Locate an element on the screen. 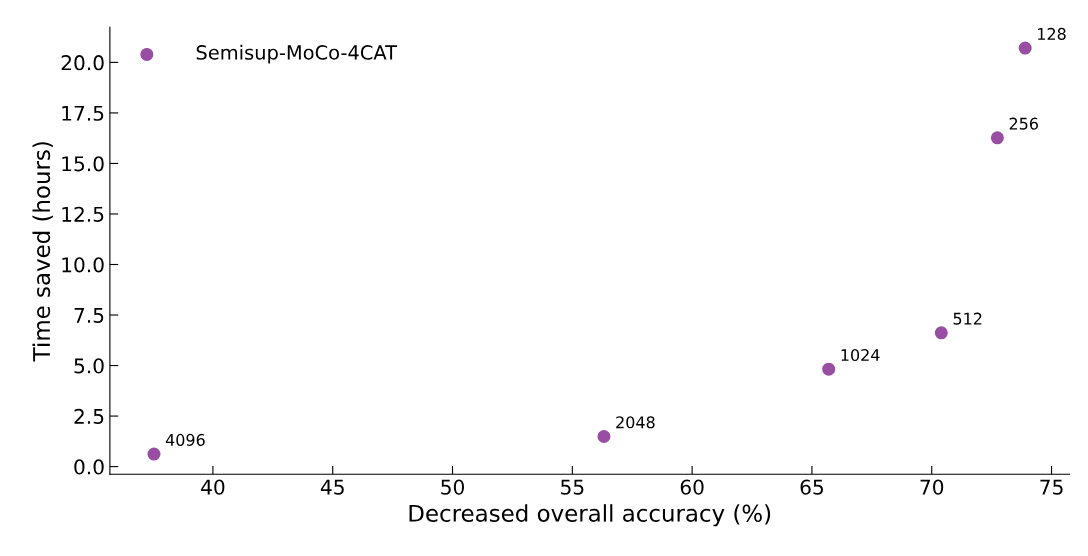  y-tick-label: 2.5 is located at coordinates (89, 416).